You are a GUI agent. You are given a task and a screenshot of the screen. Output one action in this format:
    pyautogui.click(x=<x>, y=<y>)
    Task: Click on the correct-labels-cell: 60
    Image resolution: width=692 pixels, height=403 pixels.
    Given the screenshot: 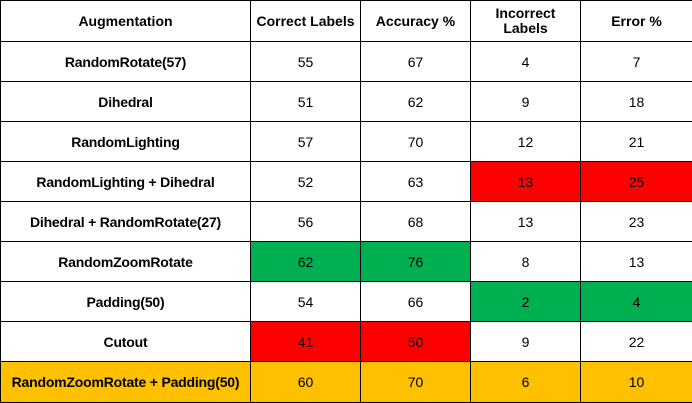 What is the action you would take?
    pyautogui.click(x=306, y=382)
    